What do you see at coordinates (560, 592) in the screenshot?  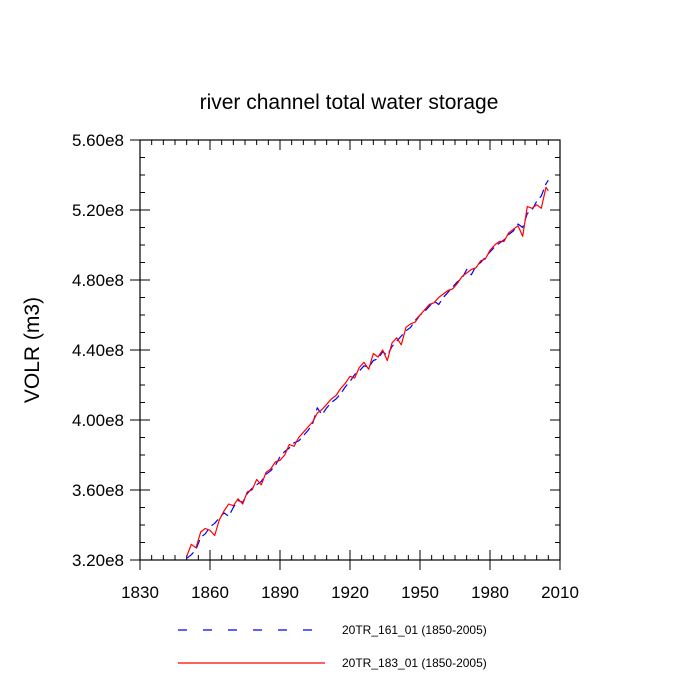 I see `x-tick-label: 2010` at bounding box center [560, 592].